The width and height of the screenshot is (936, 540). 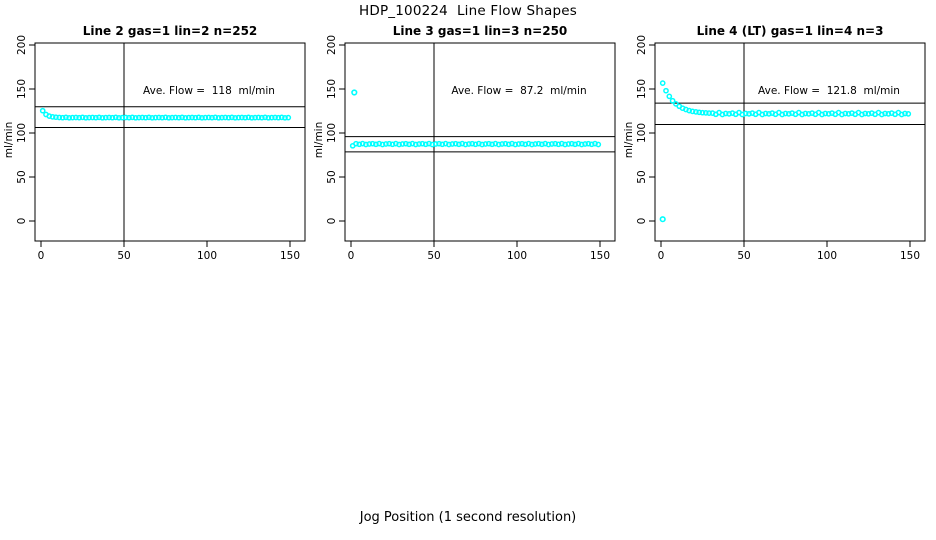 I want to click on plot1-ytick-label: 50, so click(x=22, y=176).